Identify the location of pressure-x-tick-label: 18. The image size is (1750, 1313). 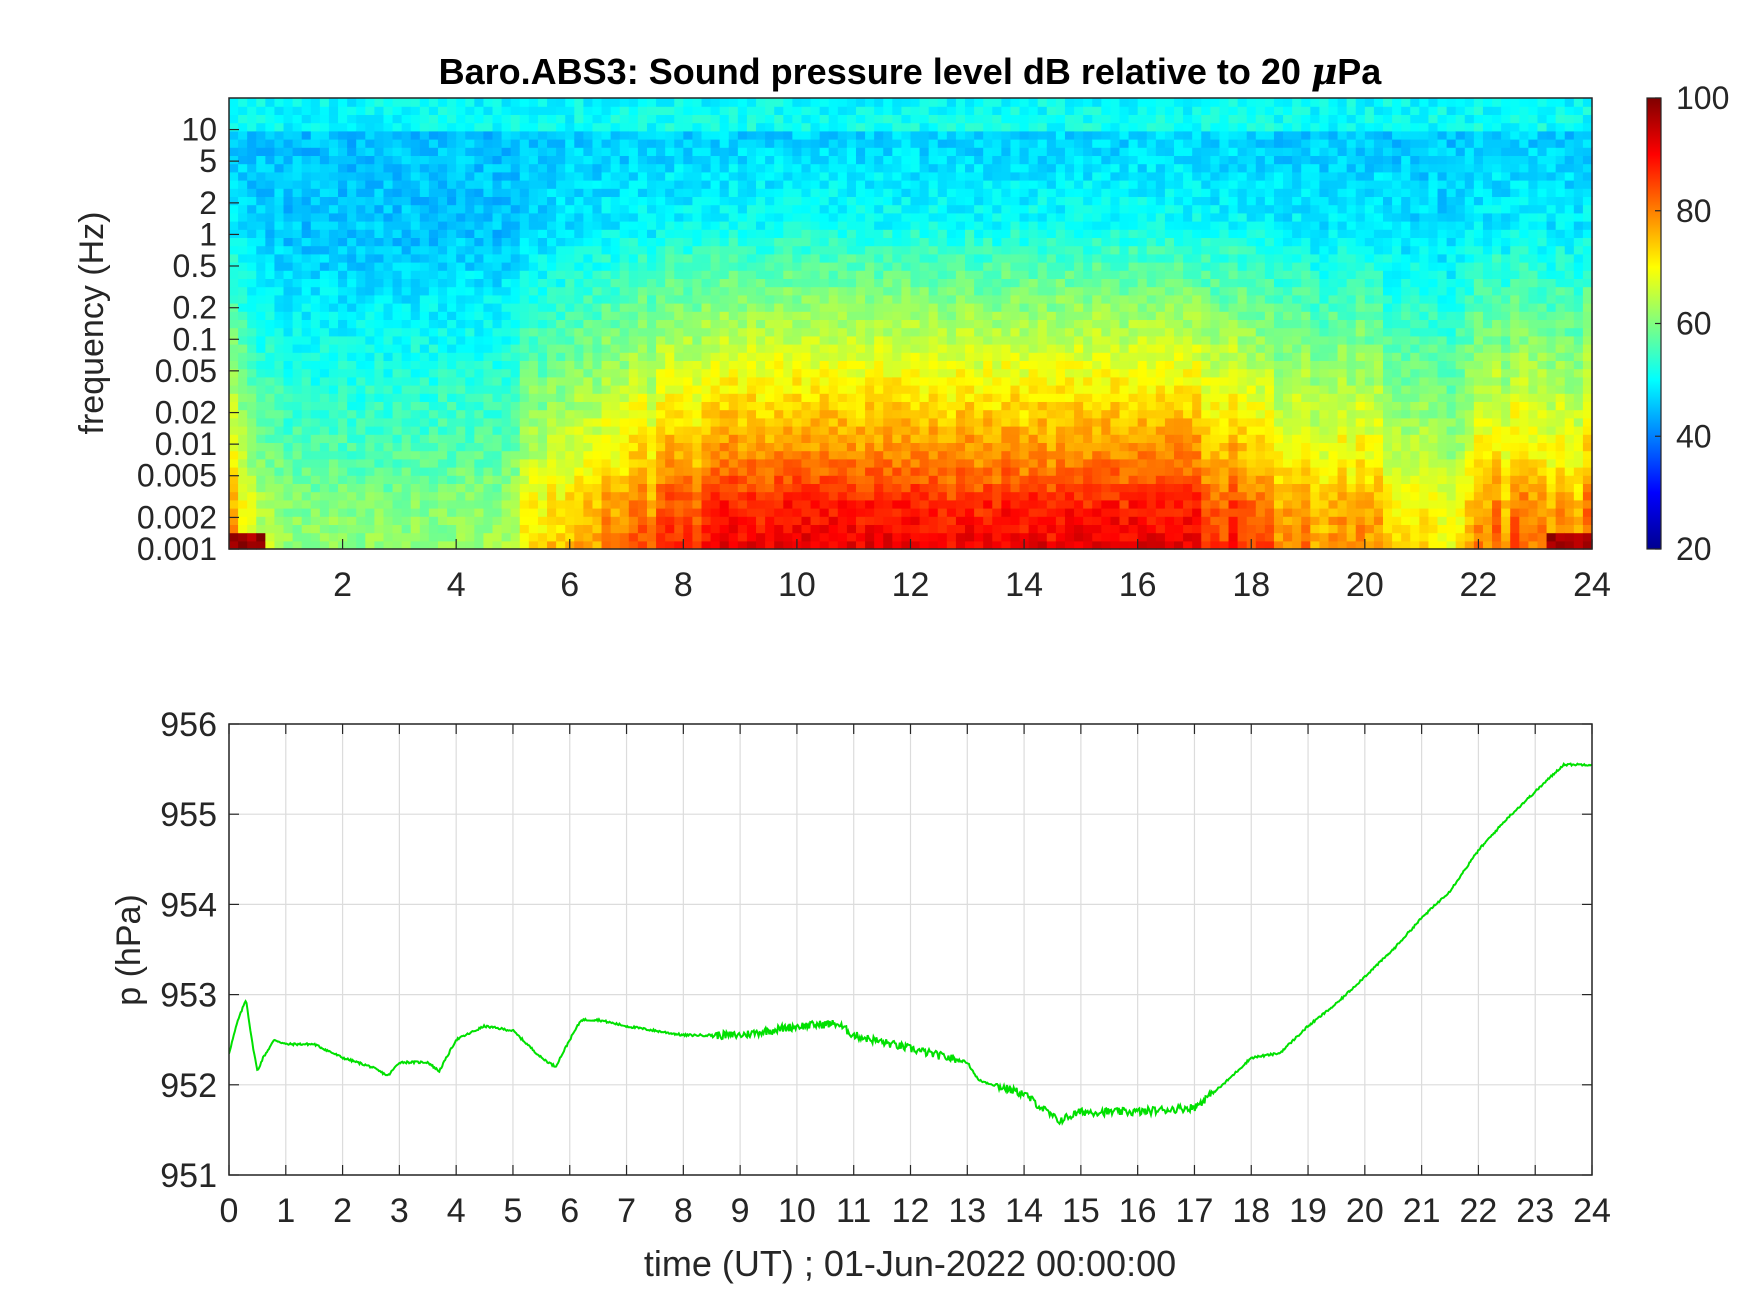
(1251, 1211).